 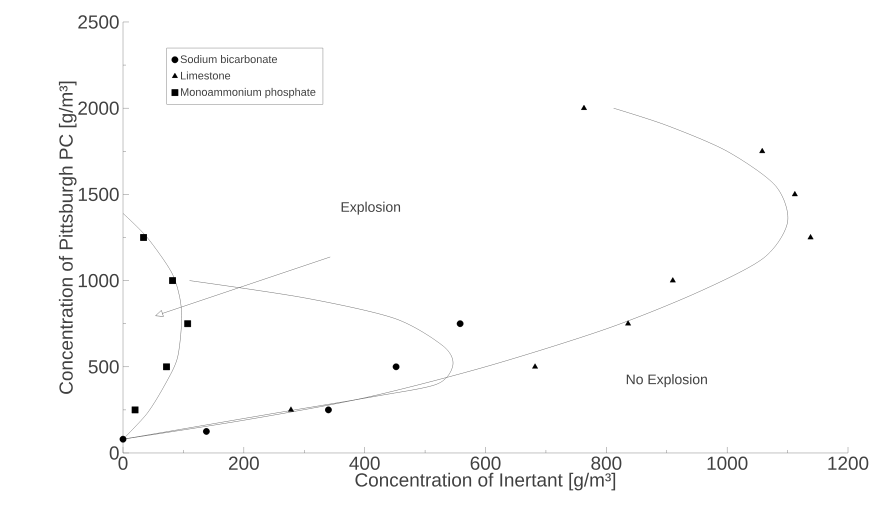 I want to click on legend-label: Sodium bicarbonate, so click(x=229, y=59).